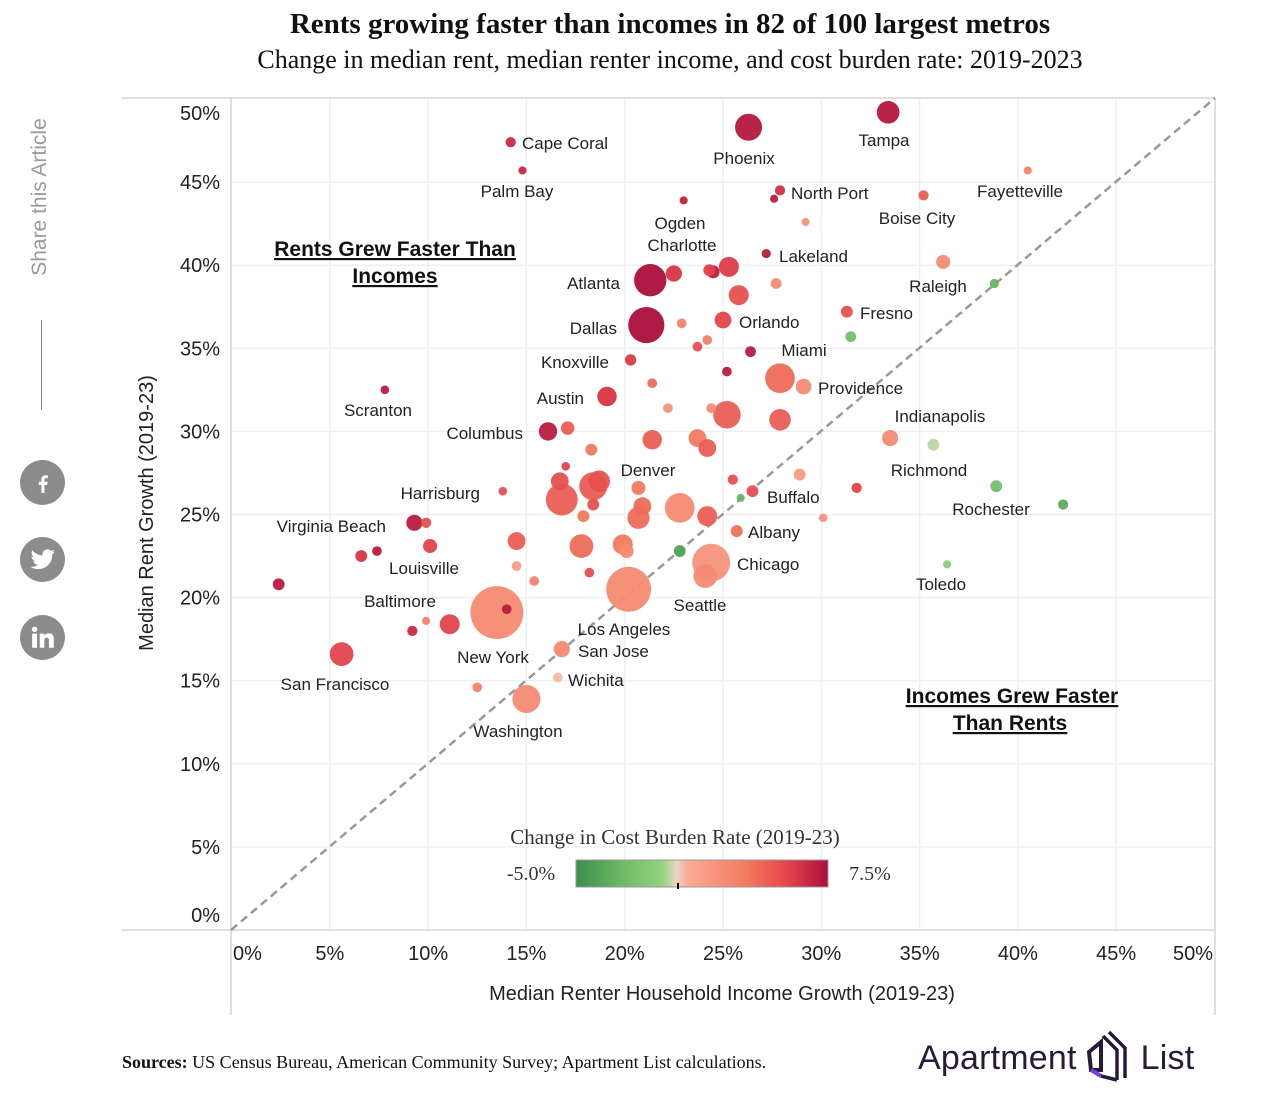  What do you see at coordinates (846, 311) in the screenshot?
I see `data-point-fresno` at bounding box center [846, 311].